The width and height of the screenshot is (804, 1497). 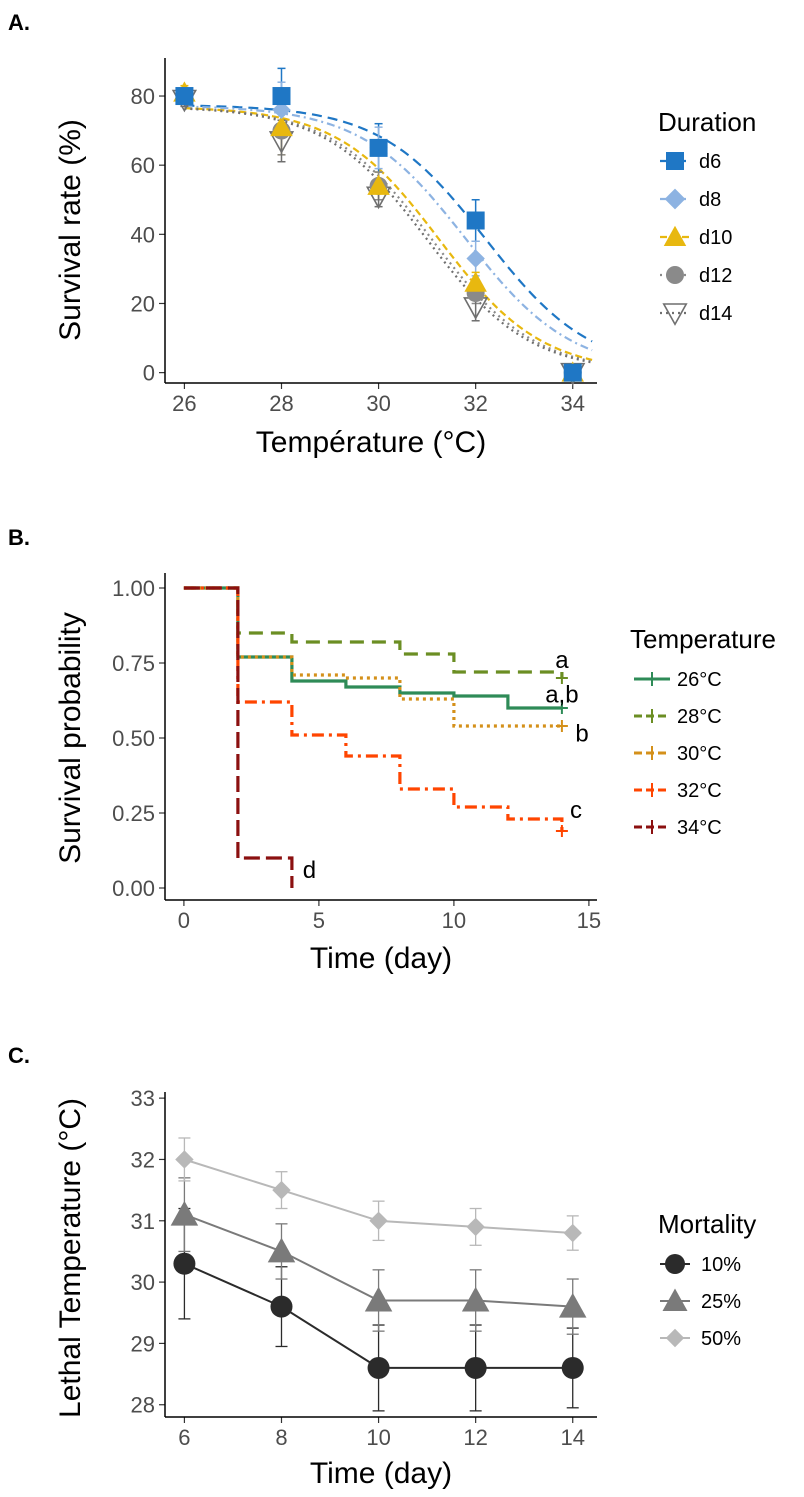 What do you see at coordinates (373, 632) in the screenshot?
I see `survival-curve-28°C` at bounding box center [373, 632].